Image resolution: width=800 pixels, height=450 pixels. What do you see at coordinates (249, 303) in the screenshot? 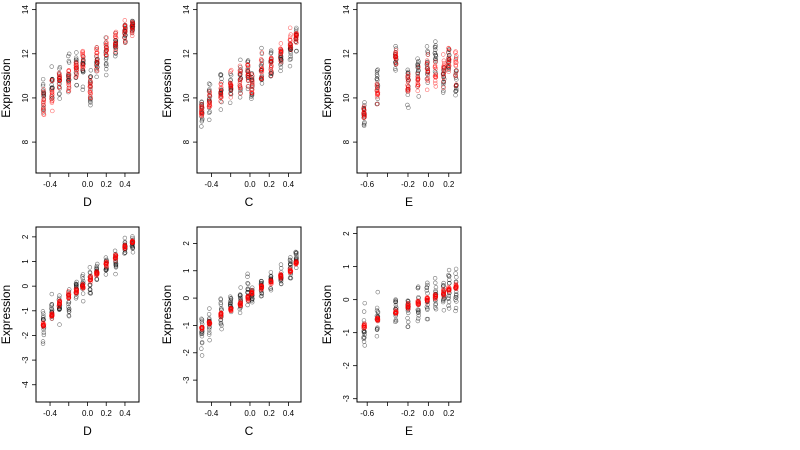
I see `points` at bounding box center [249, 303].